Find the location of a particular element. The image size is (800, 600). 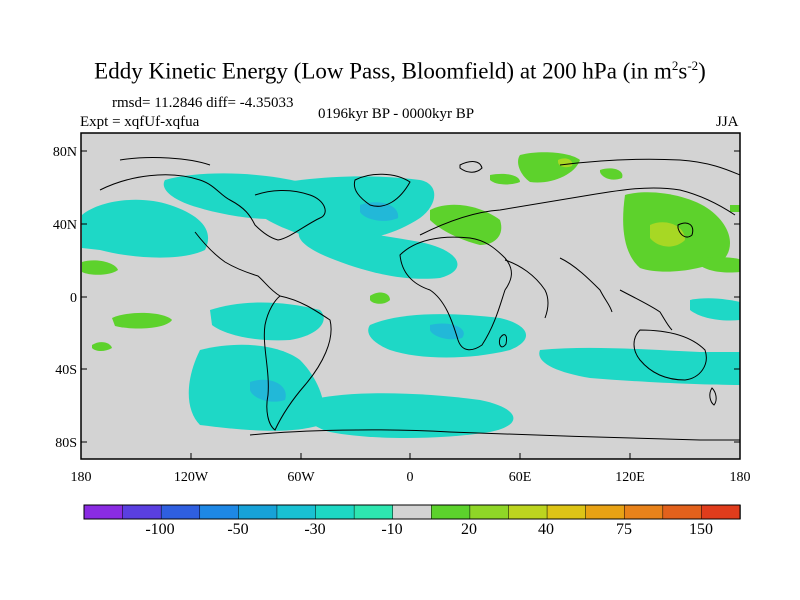

colorbar-label: 150 is located at coordinates (701, 529).